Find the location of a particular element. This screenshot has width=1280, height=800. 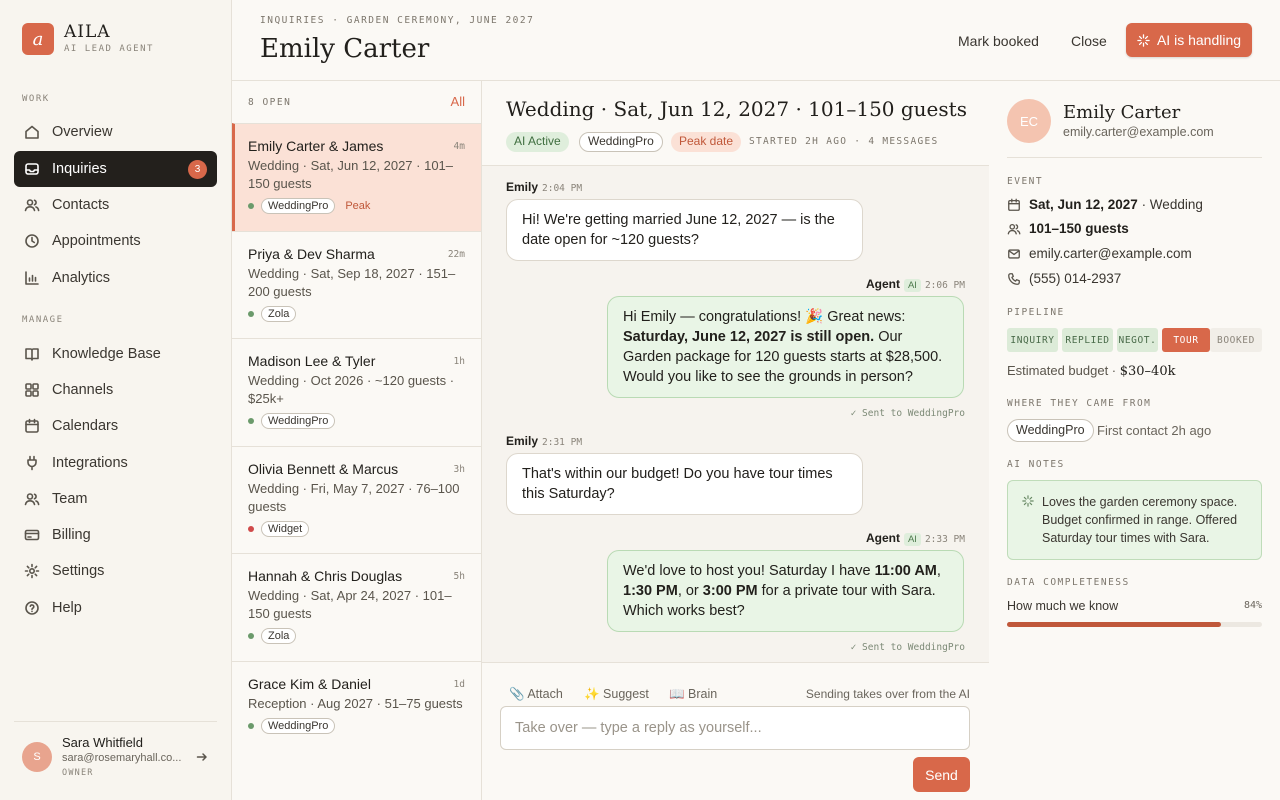

pipeline-stage-negot: NEGOT. is located at coordinates (1137, 340).